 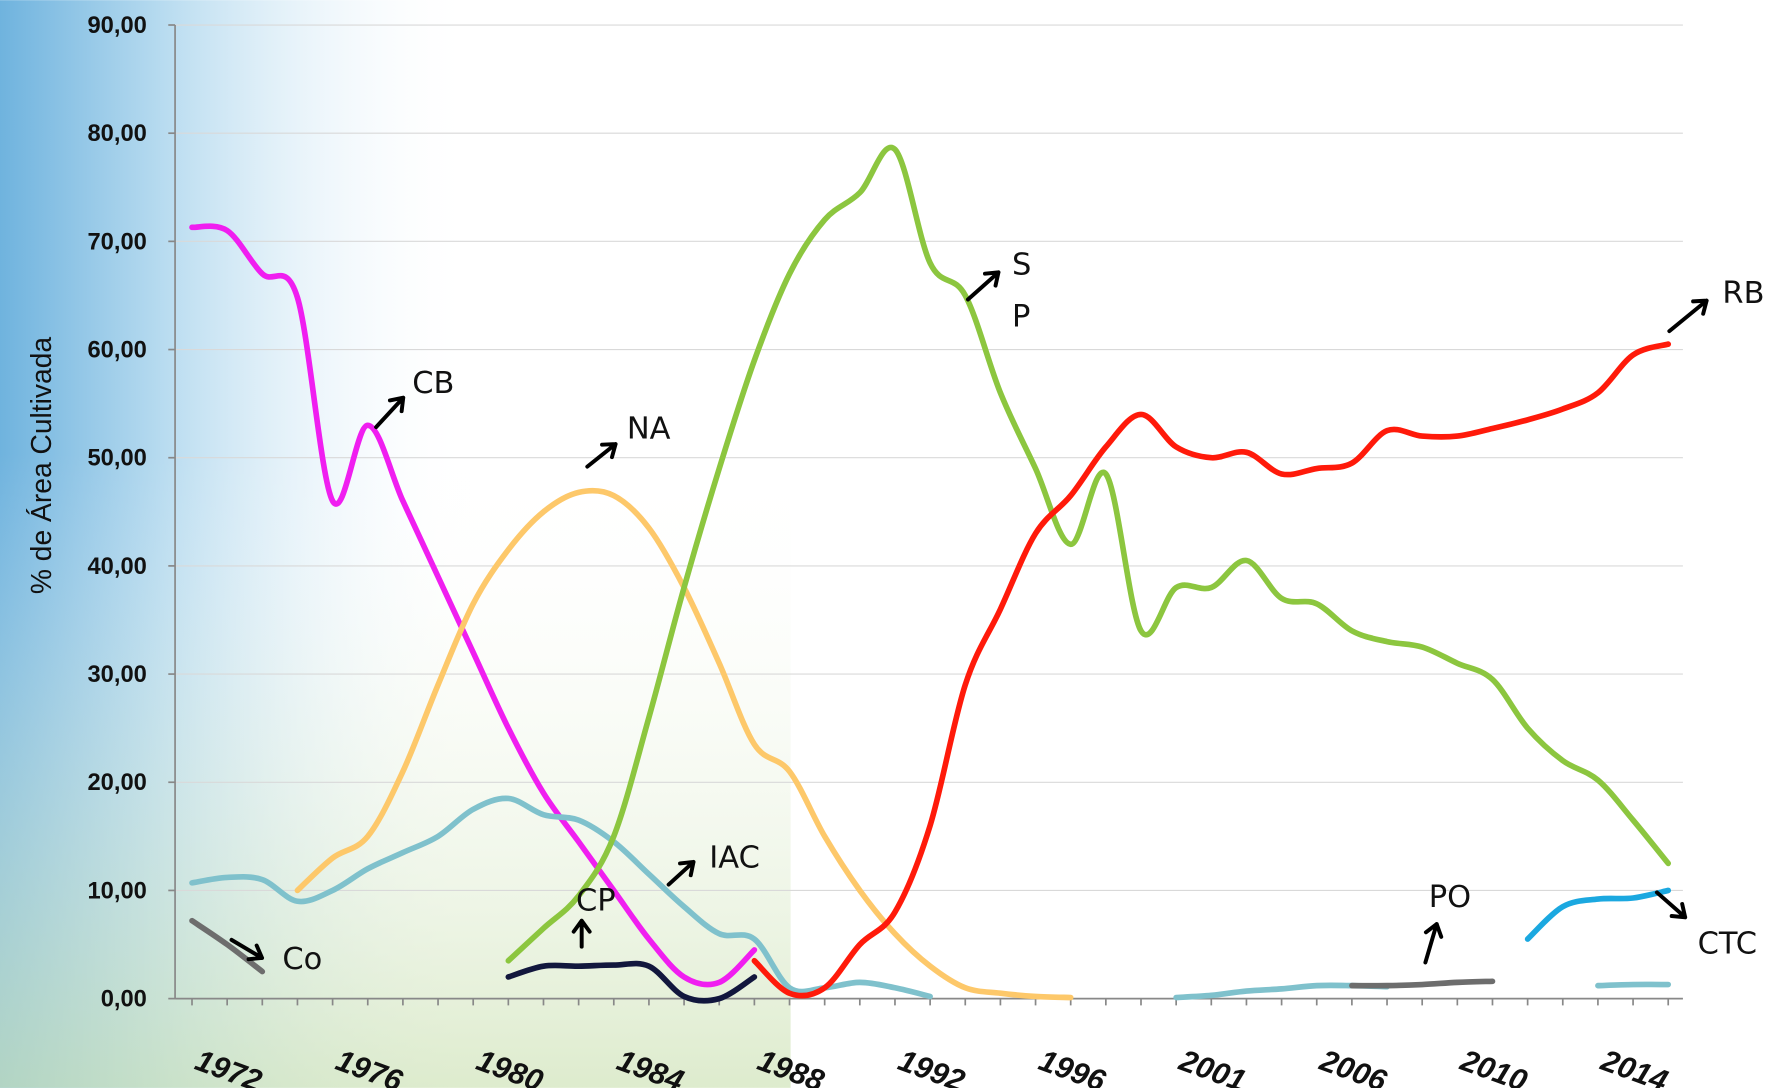 What do you see at coordinates (1212, 1065) in the screenshot?
I see `x-tick-label: 2001` at bounding box center [1212, 1065].